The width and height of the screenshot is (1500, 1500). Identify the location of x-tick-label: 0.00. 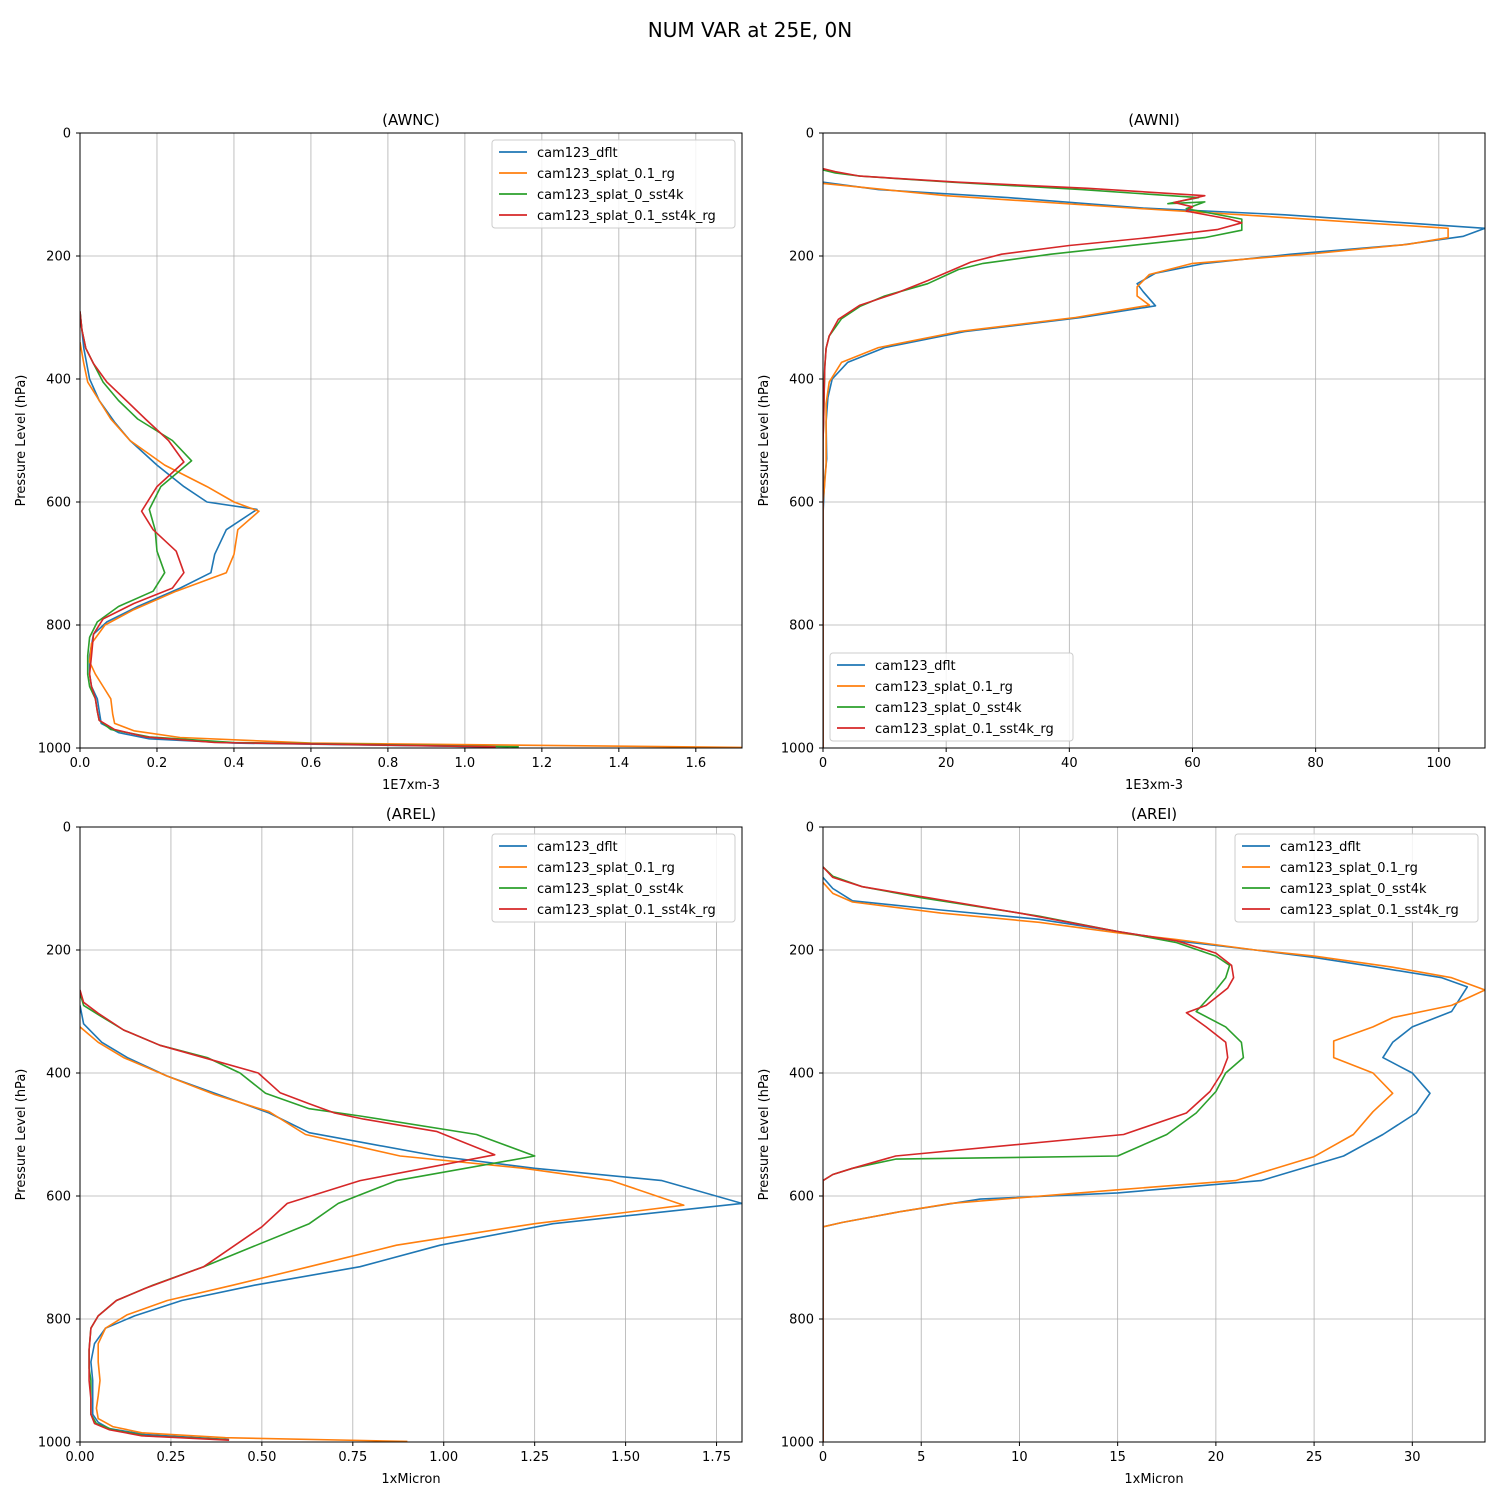
(80, 1457).